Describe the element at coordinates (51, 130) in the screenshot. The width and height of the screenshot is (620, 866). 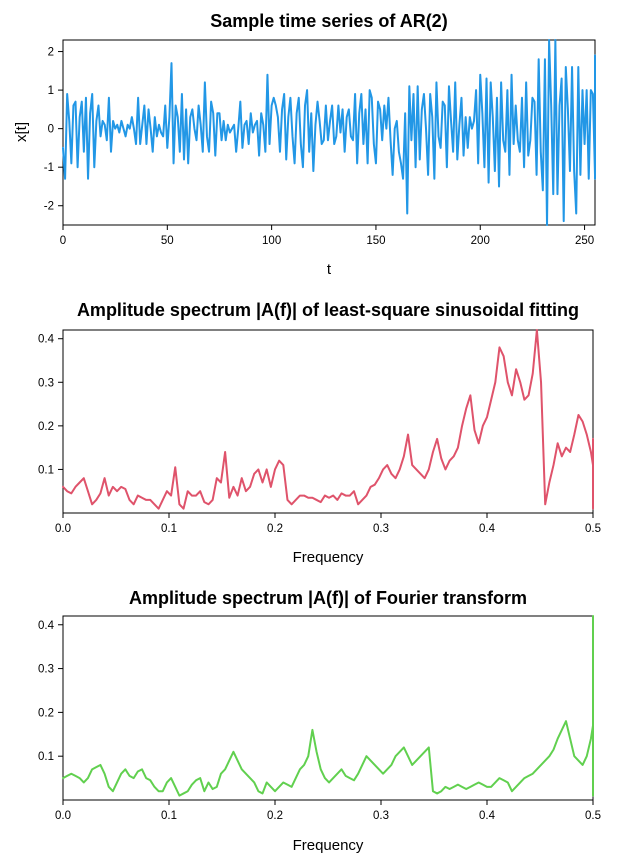
I see `y-tick-label: 0` at that location.